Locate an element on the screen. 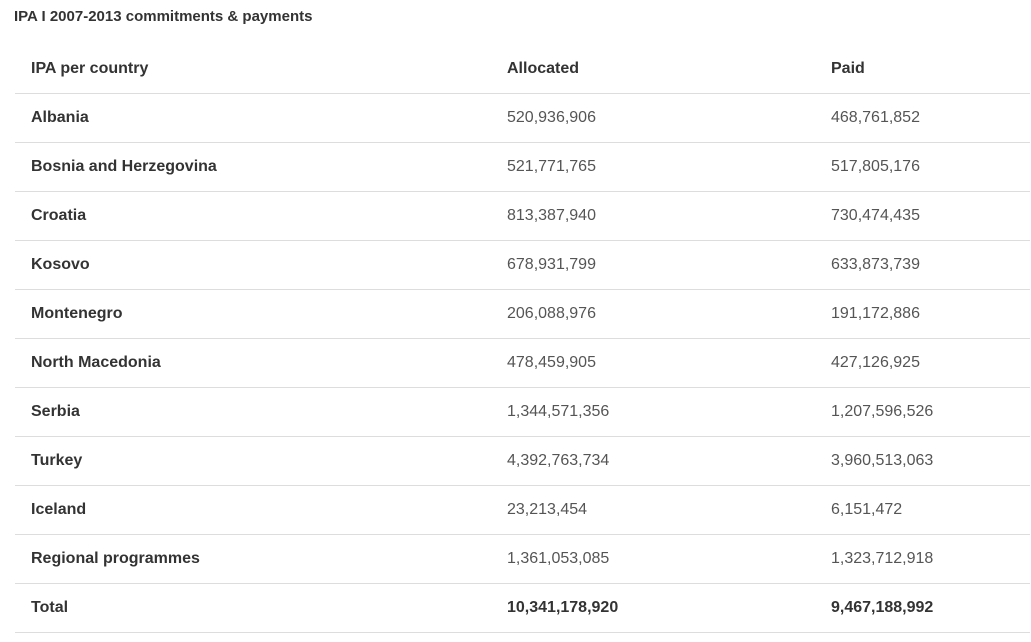 The image size is (1031, 642). table-row: Serbia 1,344,571,356 1,207,596,526 is located at coordinates (522, 412).